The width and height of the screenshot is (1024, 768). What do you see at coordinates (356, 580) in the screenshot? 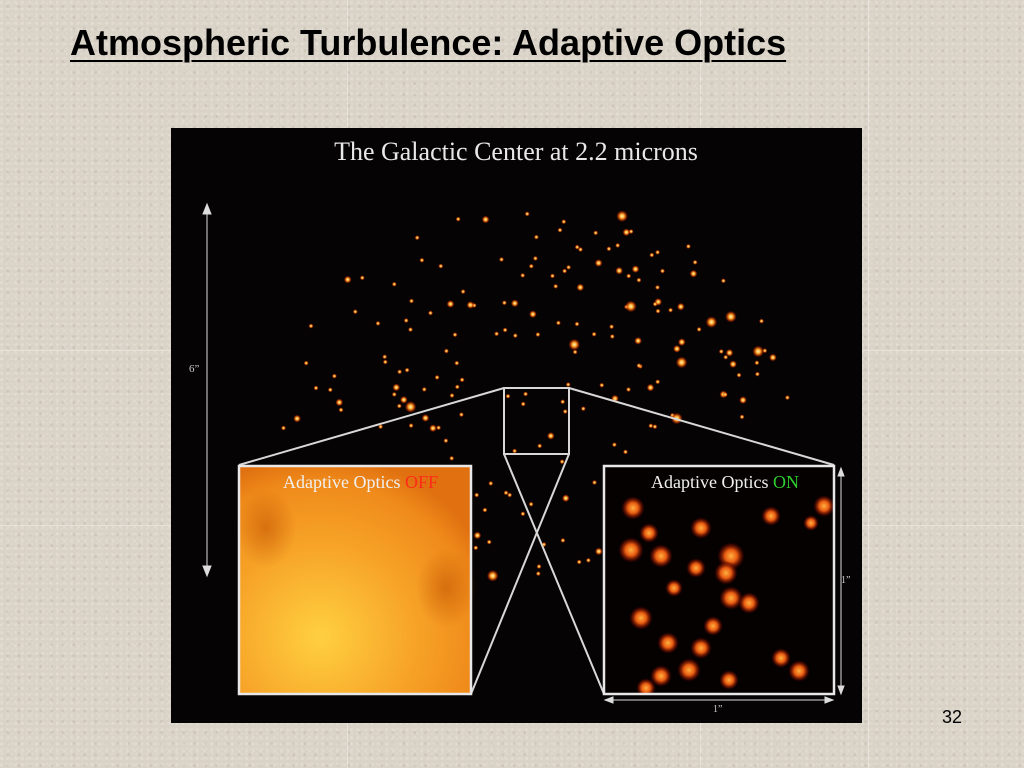
I see `inset-ao-off` at bounding box center [356, 580].